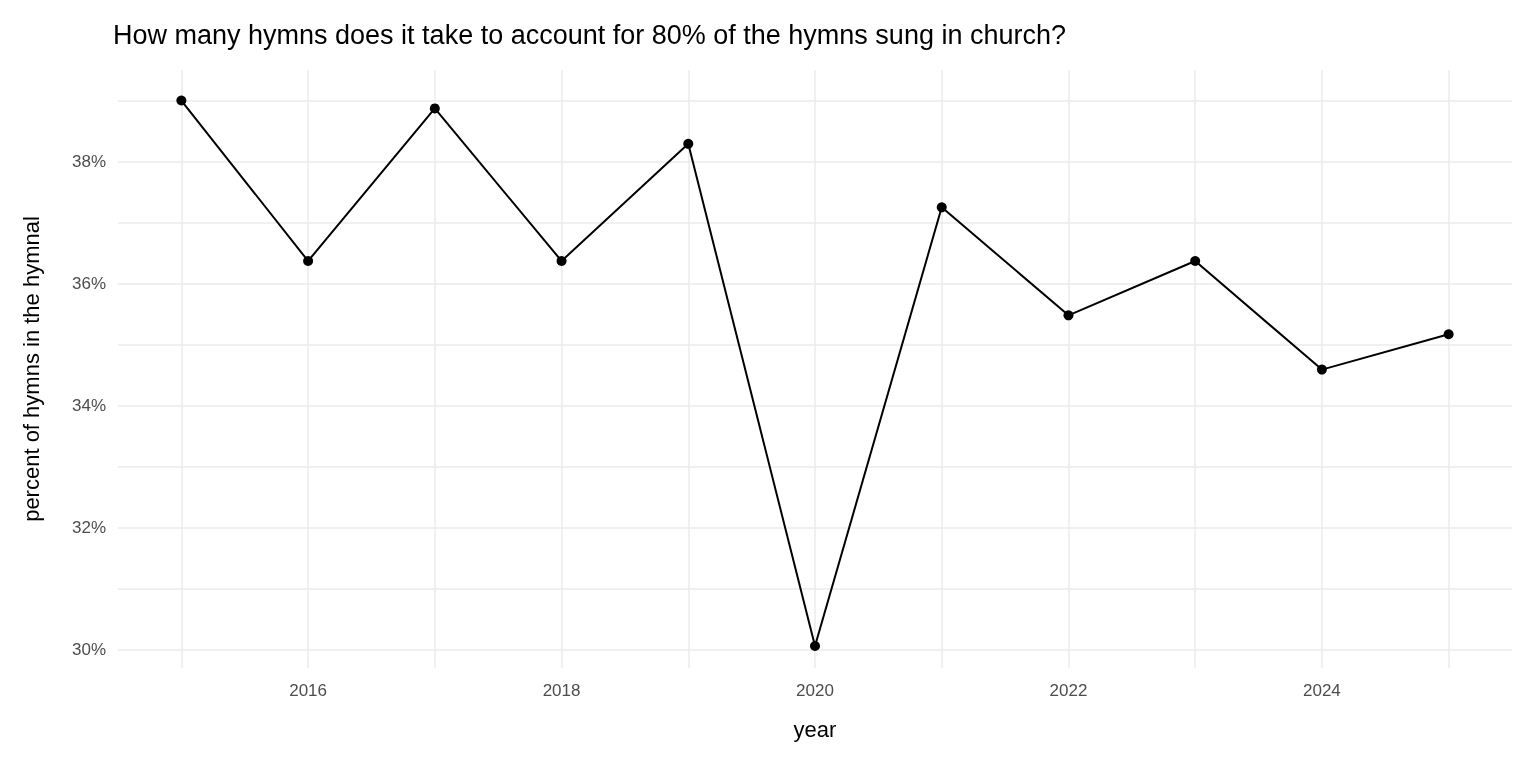 Image resolution: width=1536 pixels, height=768 pixels. What do you see at coordinates (1068, 690) in the screenshot?
I see `x-tick-label: 2022` at bounding box center [1068, 690].